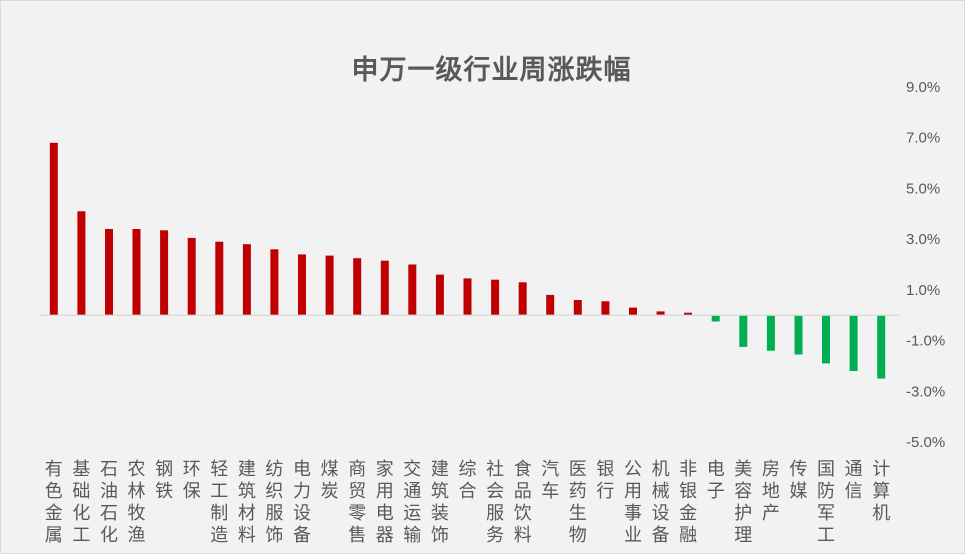 Image resolution: width=965 pixels, height=554 pixels. What do you see at coordinates (191, 276) in the screenshot?
I see `bar-环保` at bounding box center [191, 276].